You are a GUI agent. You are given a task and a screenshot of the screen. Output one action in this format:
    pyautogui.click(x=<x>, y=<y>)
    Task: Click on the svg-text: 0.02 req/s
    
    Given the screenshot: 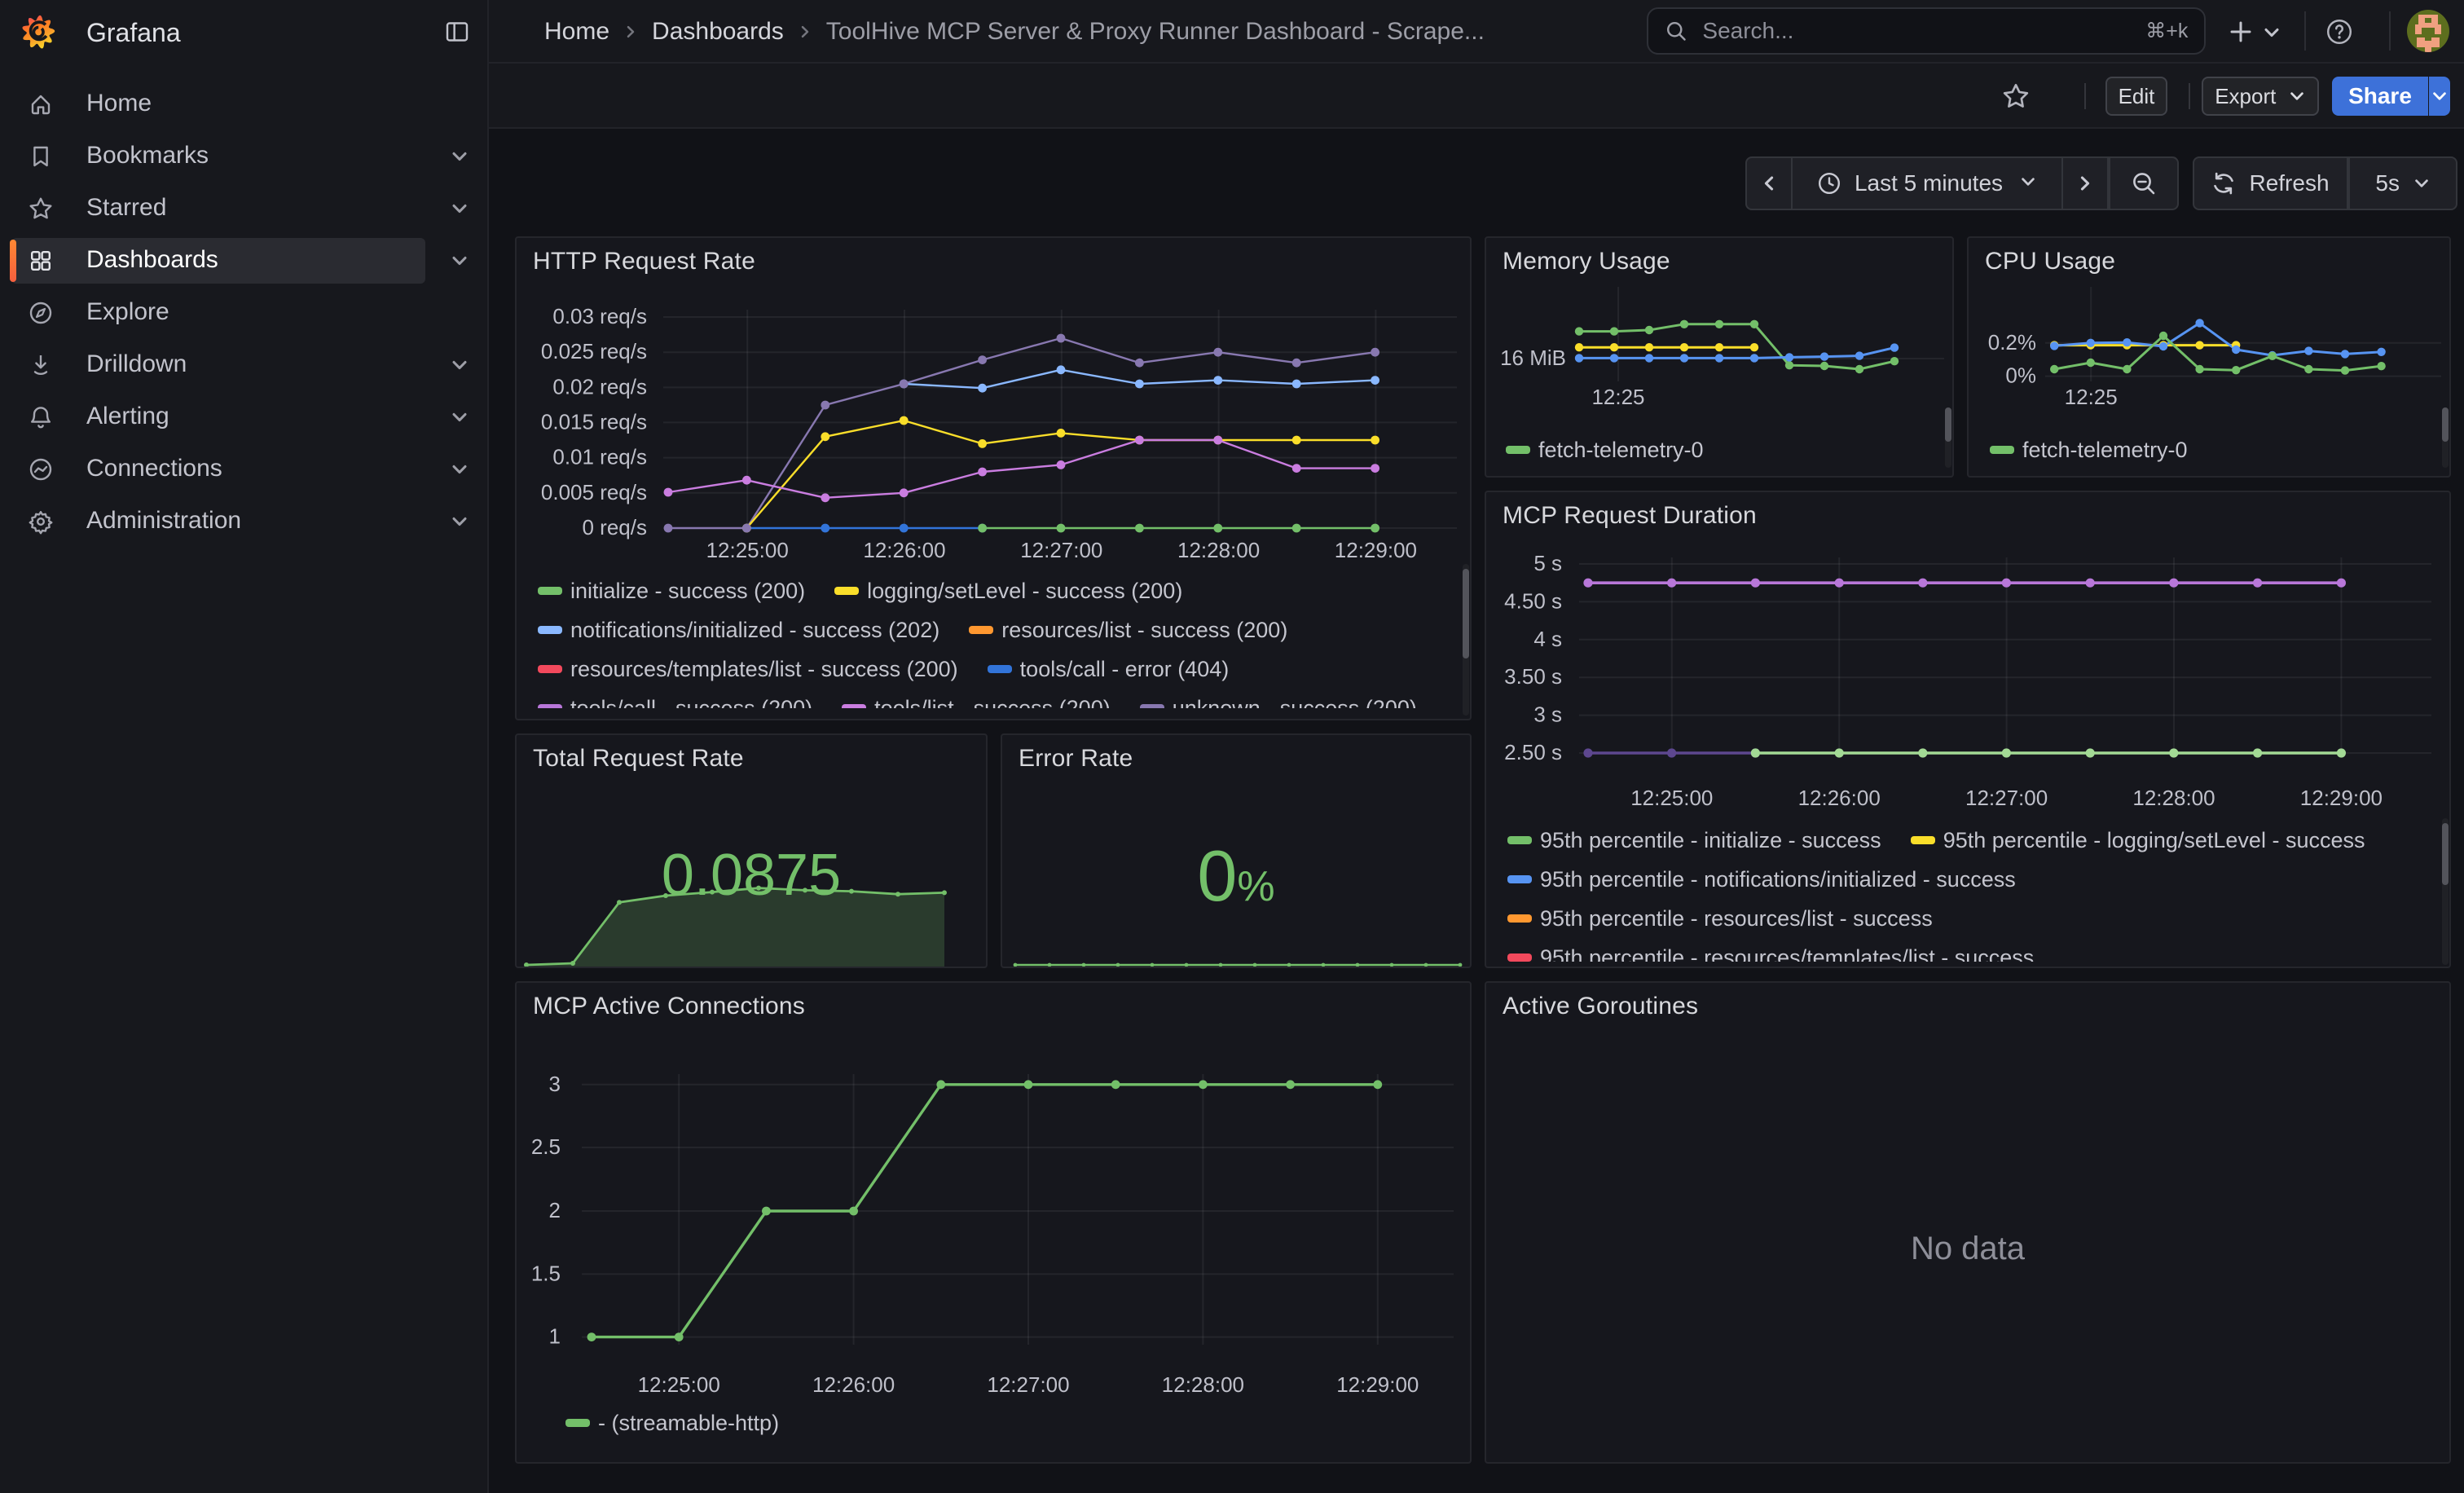 What is the action you would take?
    pyautogui.click(x=599, y=387)
    